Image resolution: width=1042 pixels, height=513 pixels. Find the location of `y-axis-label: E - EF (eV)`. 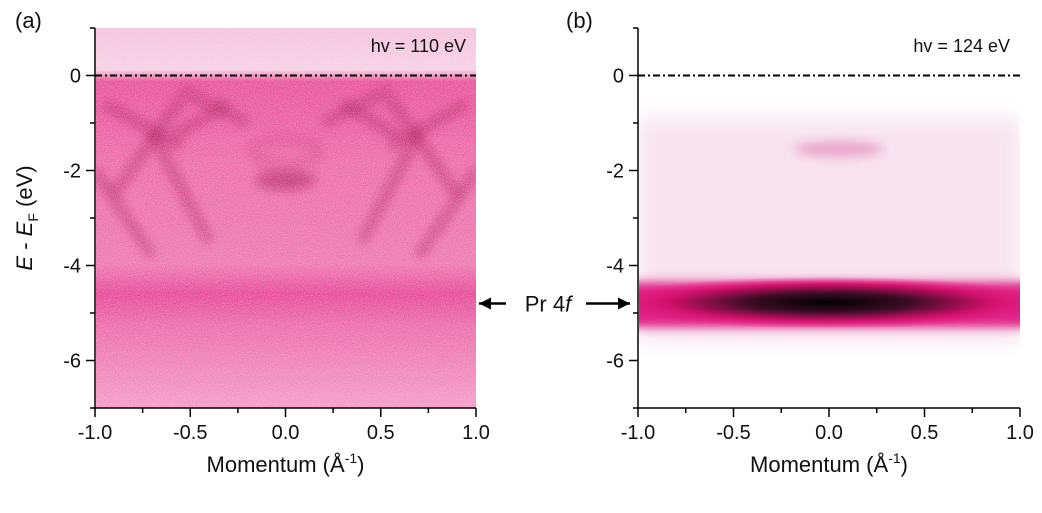

y-axis-label: E - EF (eV) is located at coordinates (26, 217).